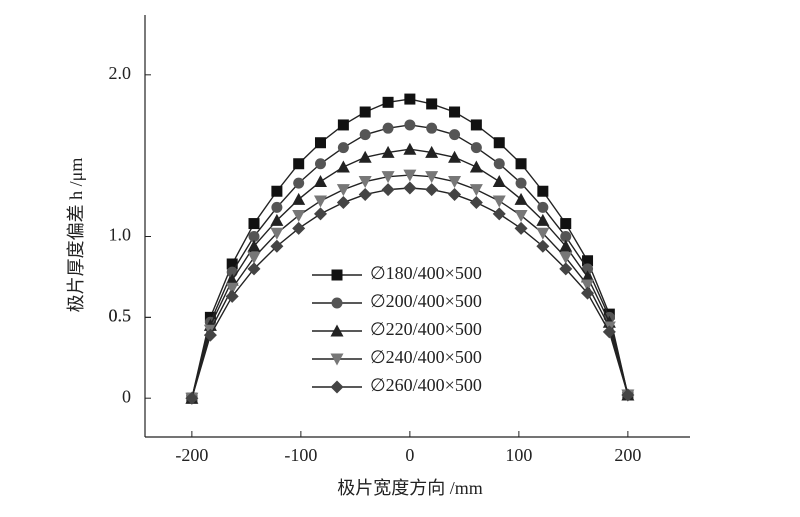 The height and width of the screenshot is (517, 800). What do you see at coordinates (518, 455) in the screenshot?
I see `x-tick-label: 100` at bounding box center [518, 455].